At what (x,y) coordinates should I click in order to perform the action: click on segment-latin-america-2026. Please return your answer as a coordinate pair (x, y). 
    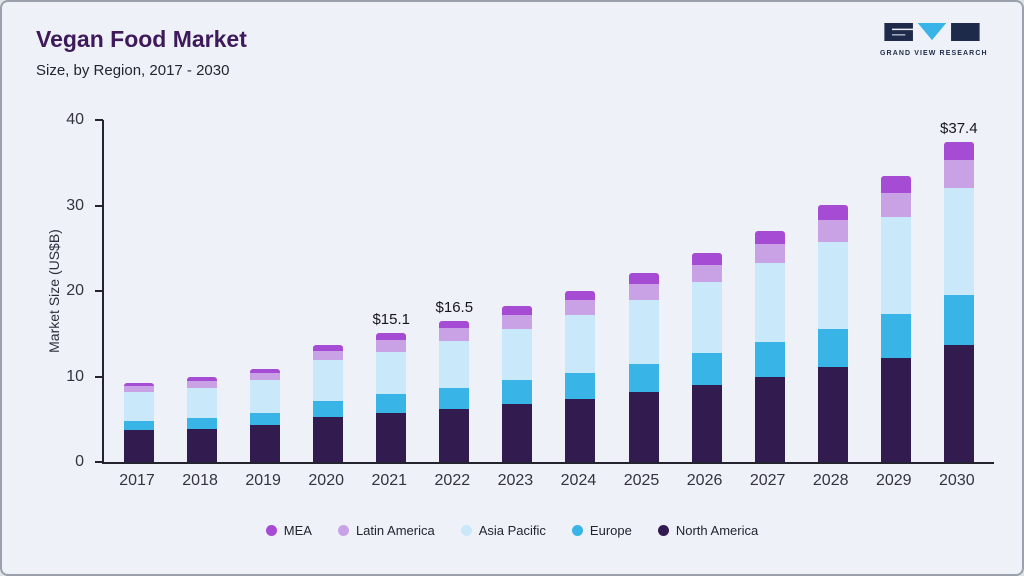
    Looking at the image, I should click on (706, 273).